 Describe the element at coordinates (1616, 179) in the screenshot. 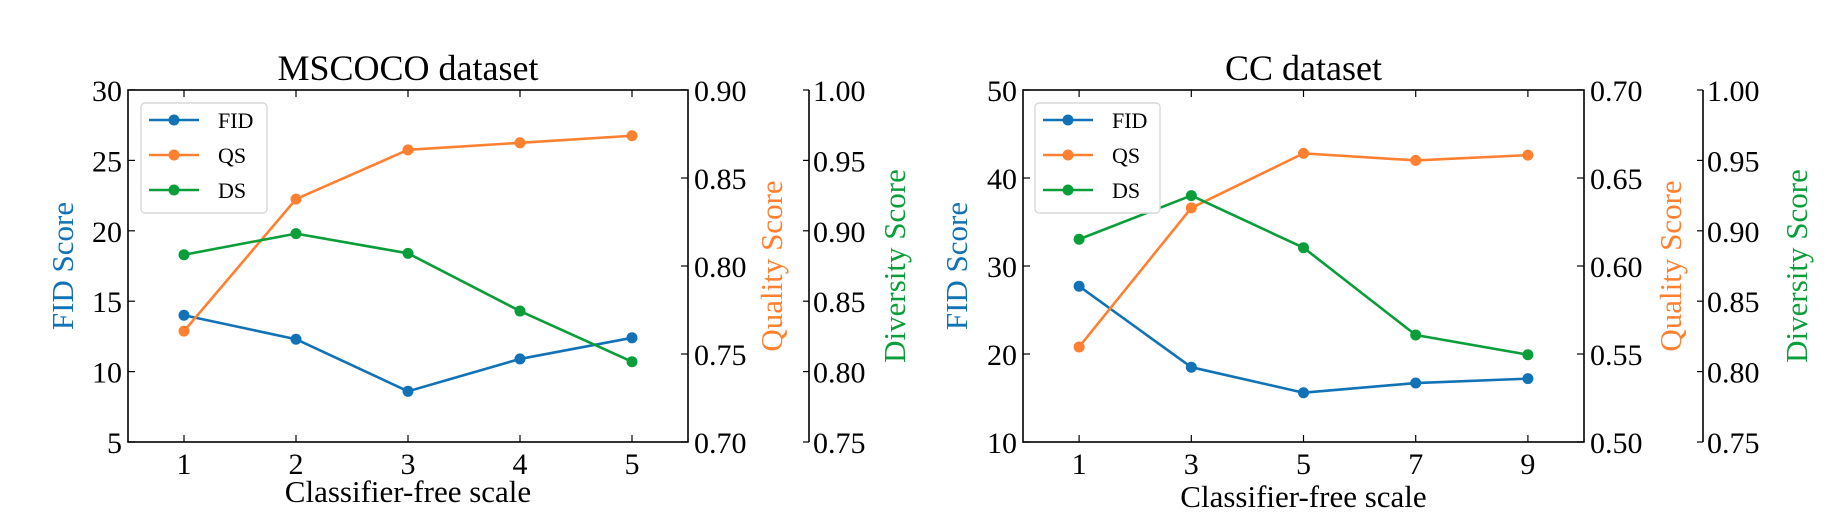

I see `qs-tick-label: 0.65` at that location.